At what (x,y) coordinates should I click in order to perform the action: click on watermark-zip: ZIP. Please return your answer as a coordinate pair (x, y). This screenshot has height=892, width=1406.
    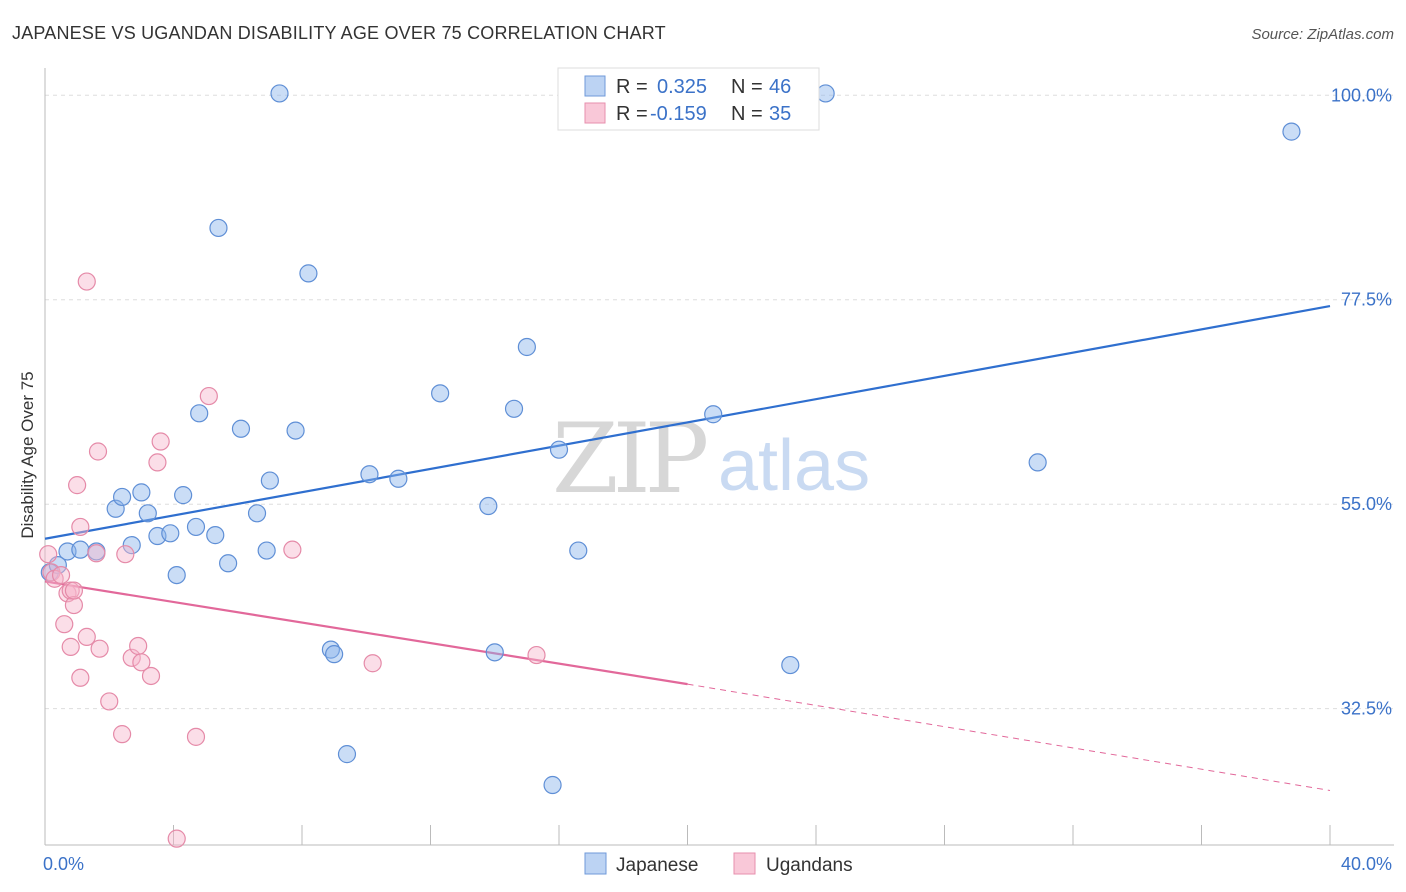
    Looking at the image, I should click on (629, 459).